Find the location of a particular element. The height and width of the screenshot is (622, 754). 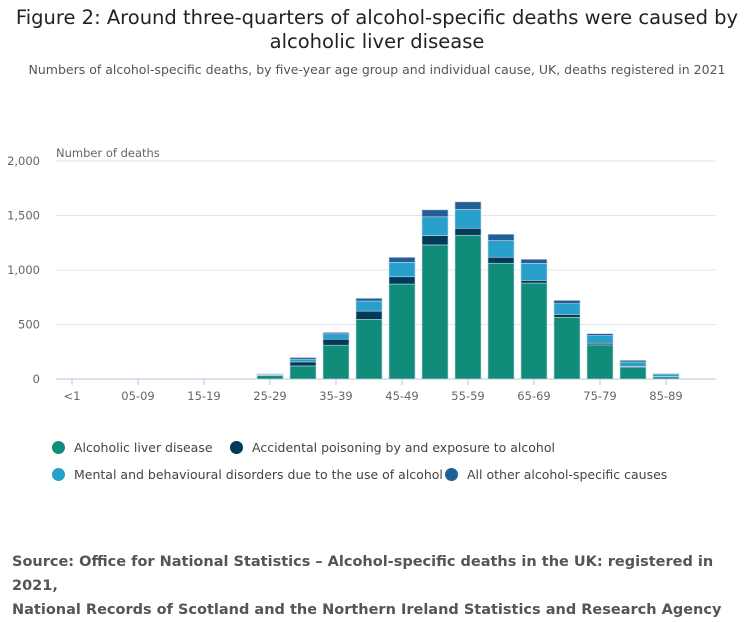

y-tick-label: 0 is located at coordinates (36, 379).